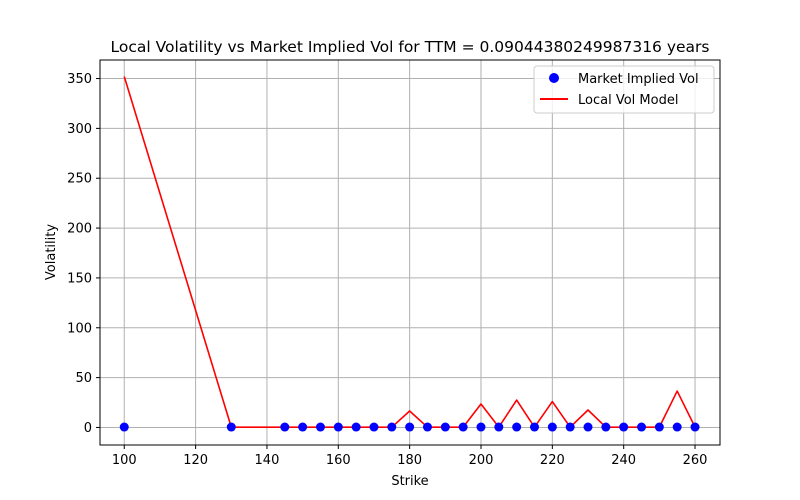  I want to click on legend: Market Implied Vol Local Vol Model, so click(624, 89).